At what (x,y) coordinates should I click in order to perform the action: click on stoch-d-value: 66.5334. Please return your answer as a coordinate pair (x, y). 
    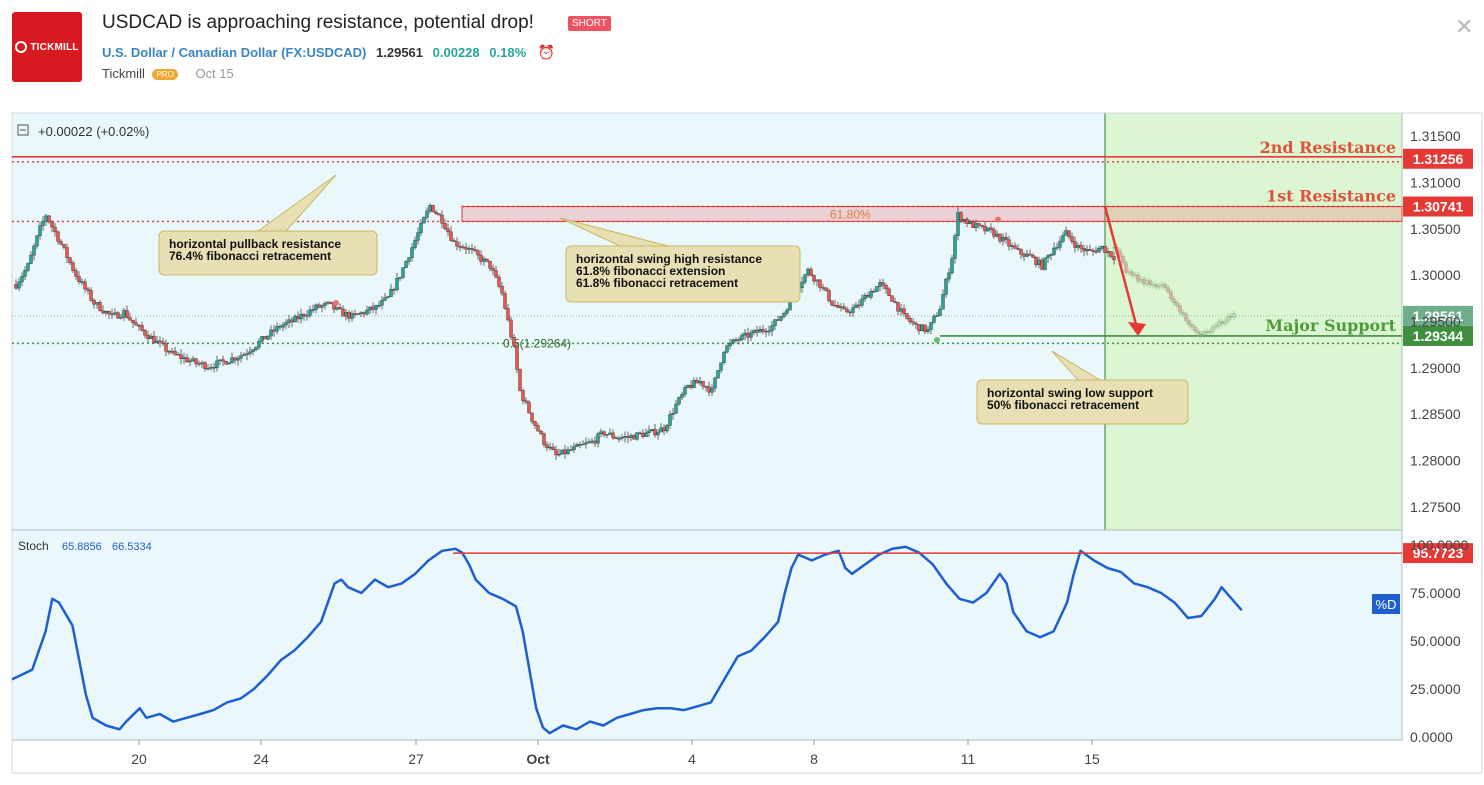
    Looking at the image, I should click on (132, 547).